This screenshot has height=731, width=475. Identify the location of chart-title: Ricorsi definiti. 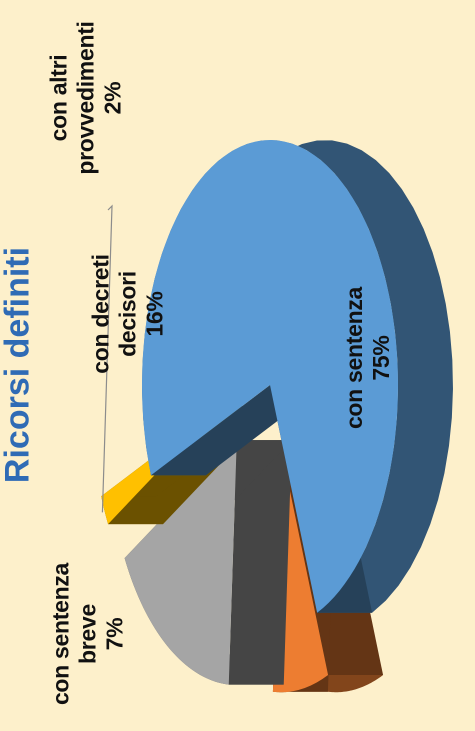
(18, 365).